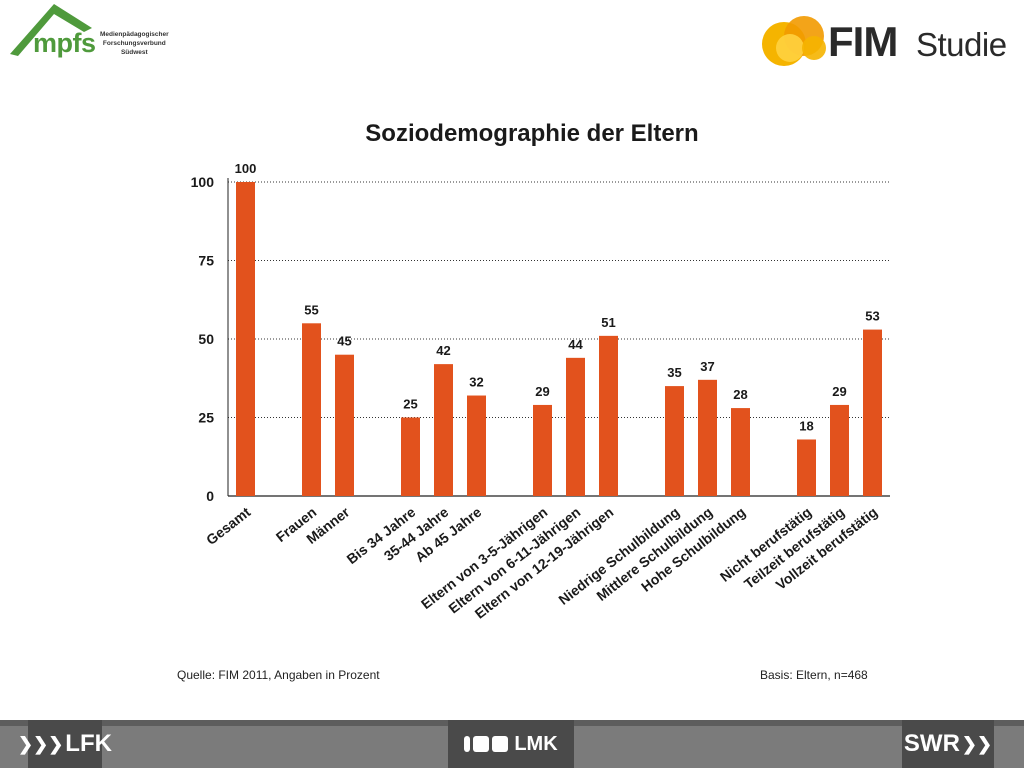 This screenshot has width=1024, height=768. Describe the element at coordinates (961, 44) in the screenshot. I see `fim-suffix: Studie` at that location.